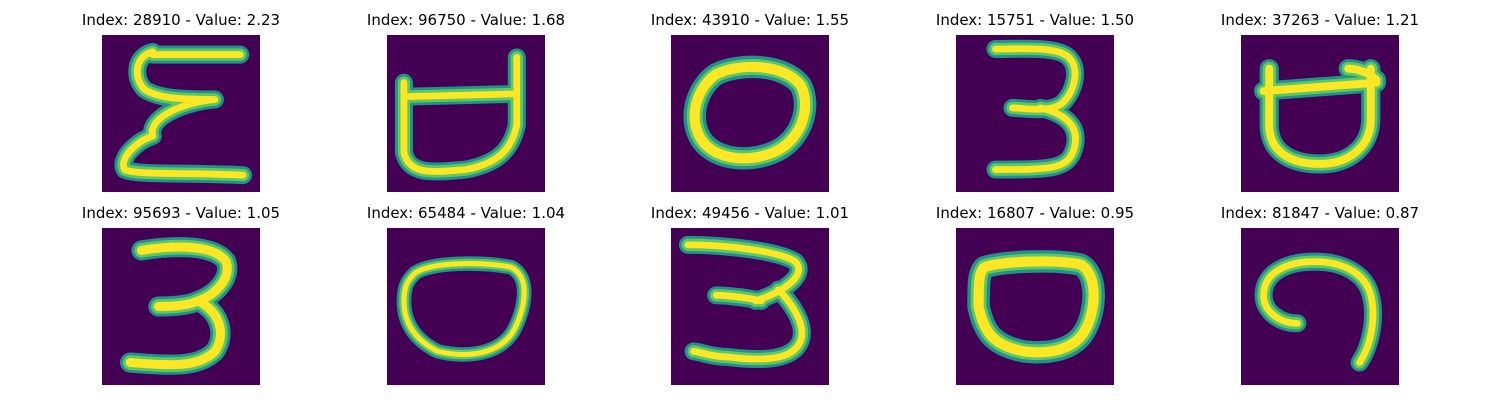  I want to click on panel-title: Index: 43910 - Value: 1.55, so click(750, 20).